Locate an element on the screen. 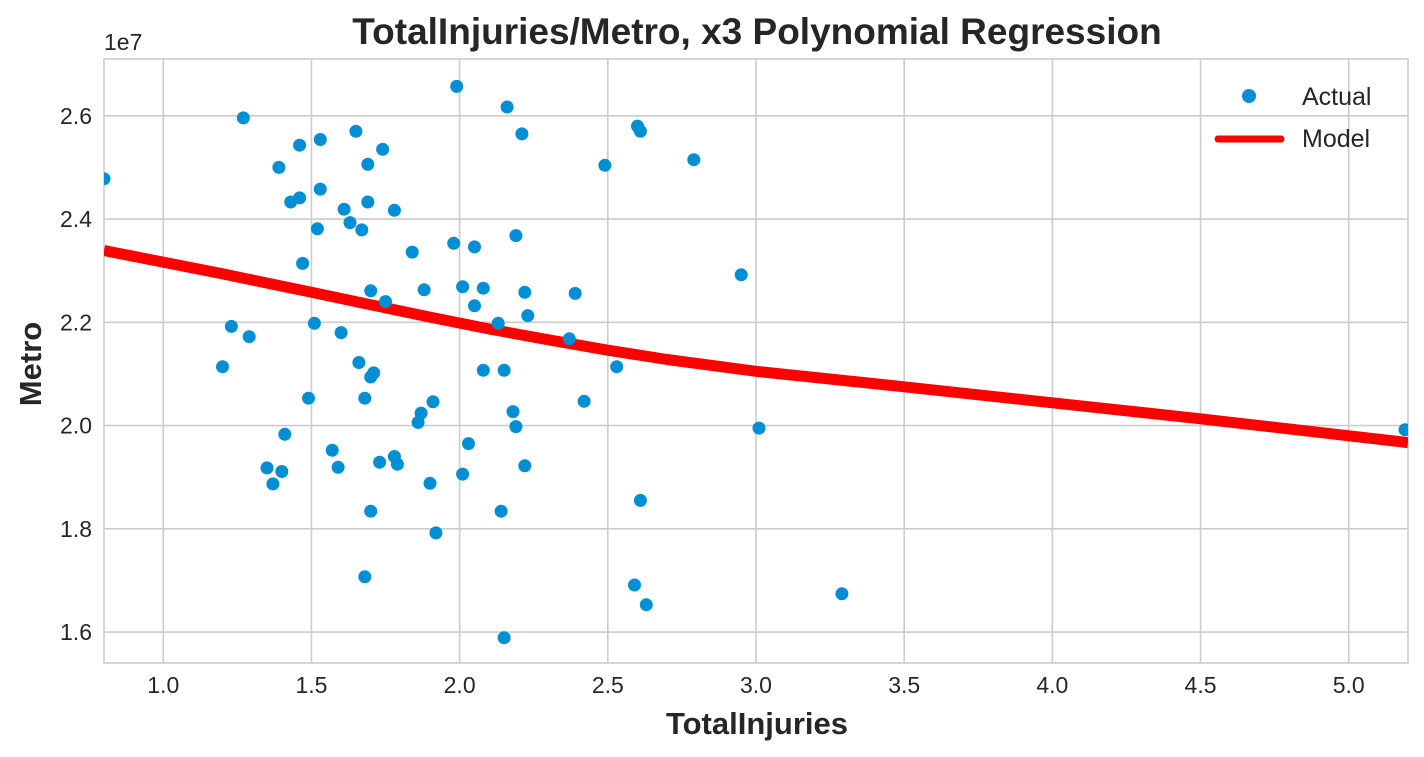  y-tick-label: 1.8 is located at coordinates (76, 529).